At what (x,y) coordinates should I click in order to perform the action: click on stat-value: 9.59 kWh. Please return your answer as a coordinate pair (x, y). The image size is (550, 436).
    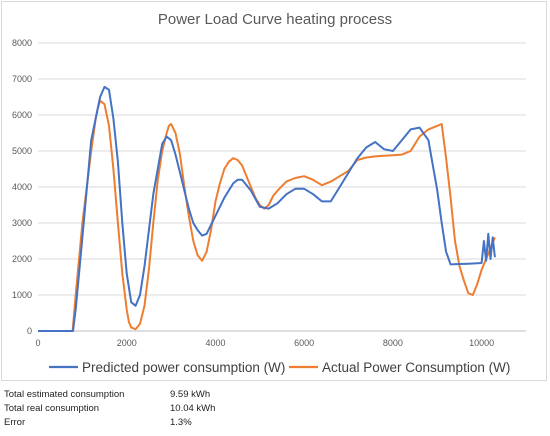
    Looking at the image, I should click on (190, 394).